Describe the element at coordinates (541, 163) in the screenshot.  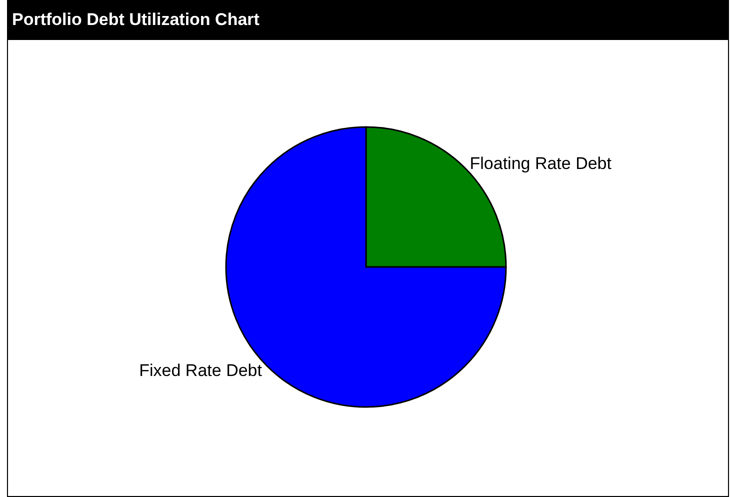
I see `slice-label: Floating Rate Debt` at that location.